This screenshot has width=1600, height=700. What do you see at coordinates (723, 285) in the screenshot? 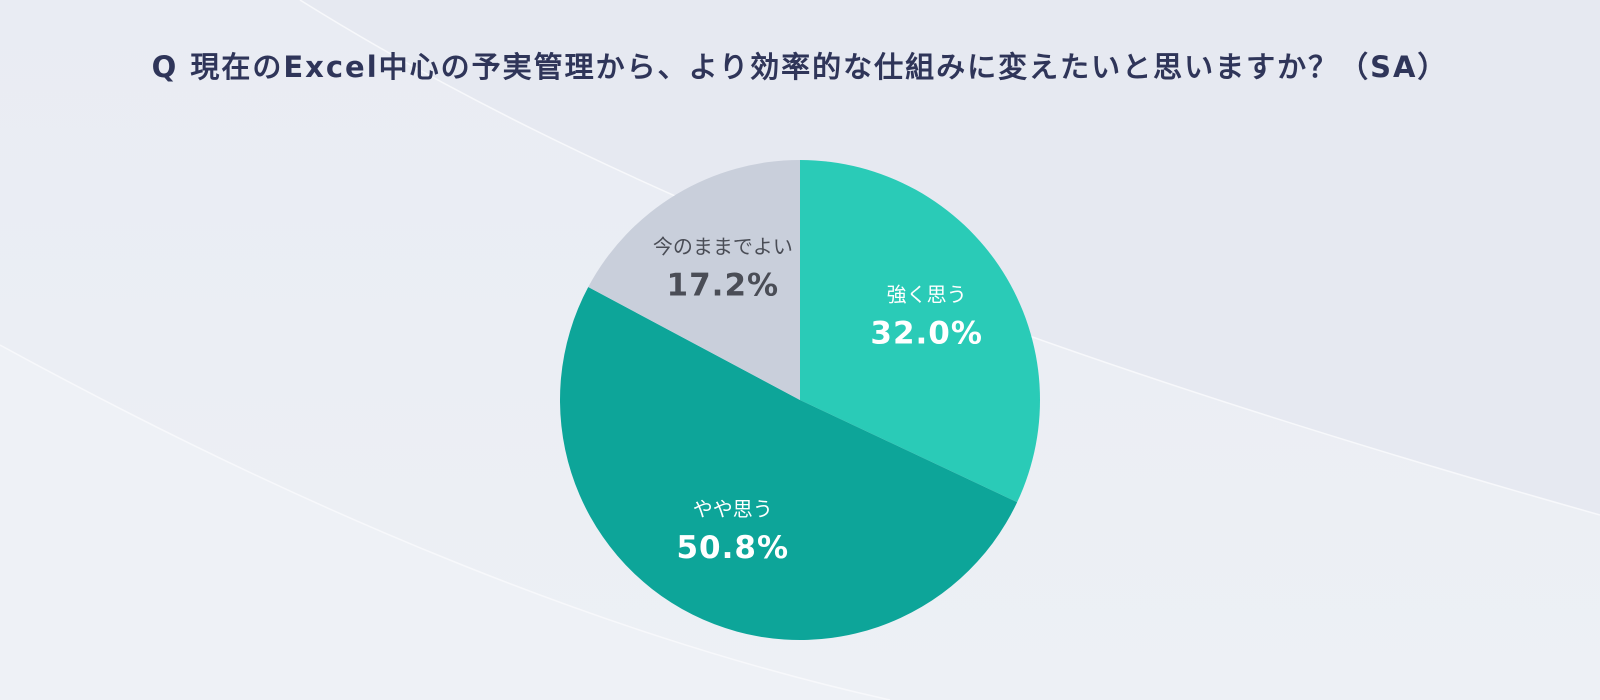
I see `slice-value-2: 17.2%` at bounding box center [723, 285].